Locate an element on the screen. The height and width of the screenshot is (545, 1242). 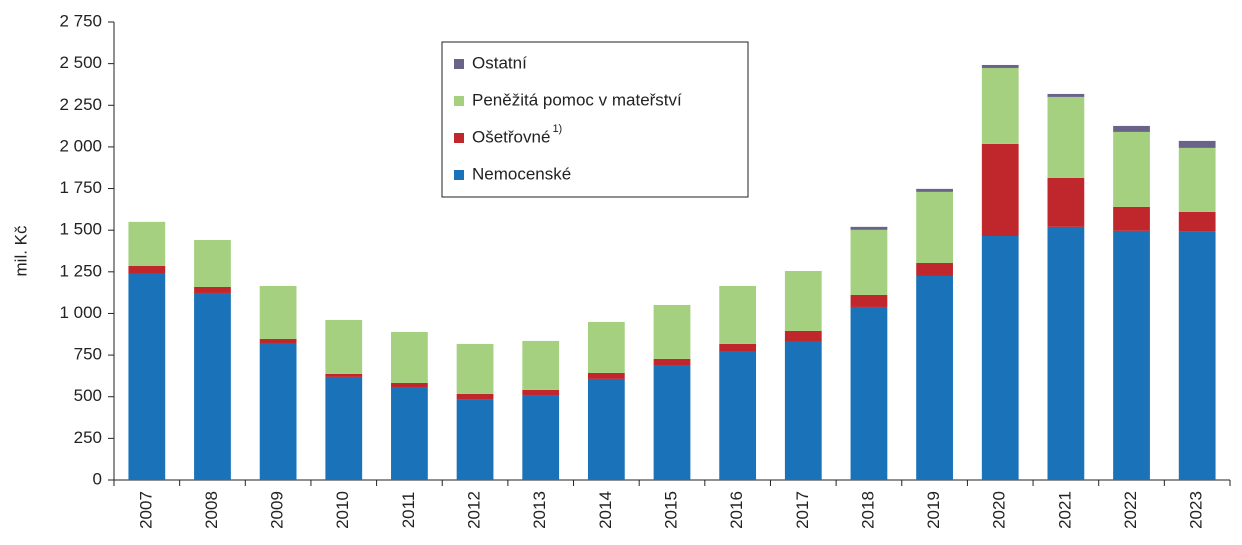
x-tick-label: 2021 is located at coordinates (1064, 510).